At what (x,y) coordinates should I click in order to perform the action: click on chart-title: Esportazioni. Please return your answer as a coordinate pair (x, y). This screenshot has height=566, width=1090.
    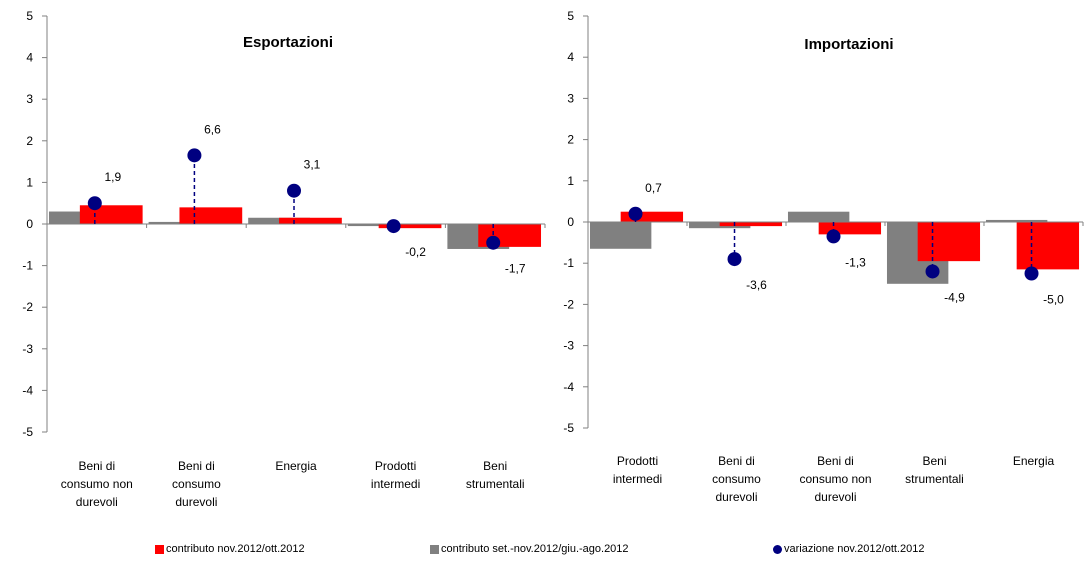
    Looking at the image, I should click on (288, 42).